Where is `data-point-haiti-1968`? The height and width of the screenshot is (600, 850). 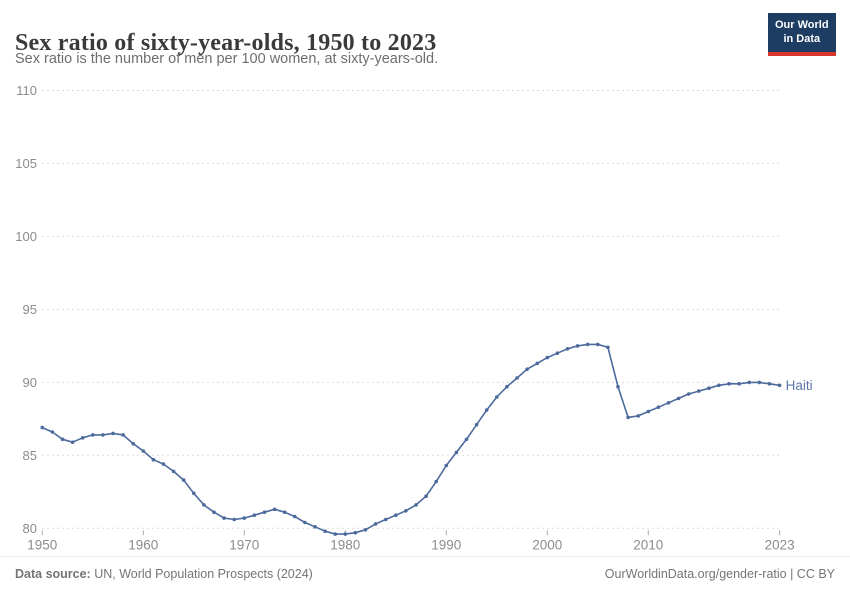 data-point-haiti-1968 is located at coordinates (224, 518).